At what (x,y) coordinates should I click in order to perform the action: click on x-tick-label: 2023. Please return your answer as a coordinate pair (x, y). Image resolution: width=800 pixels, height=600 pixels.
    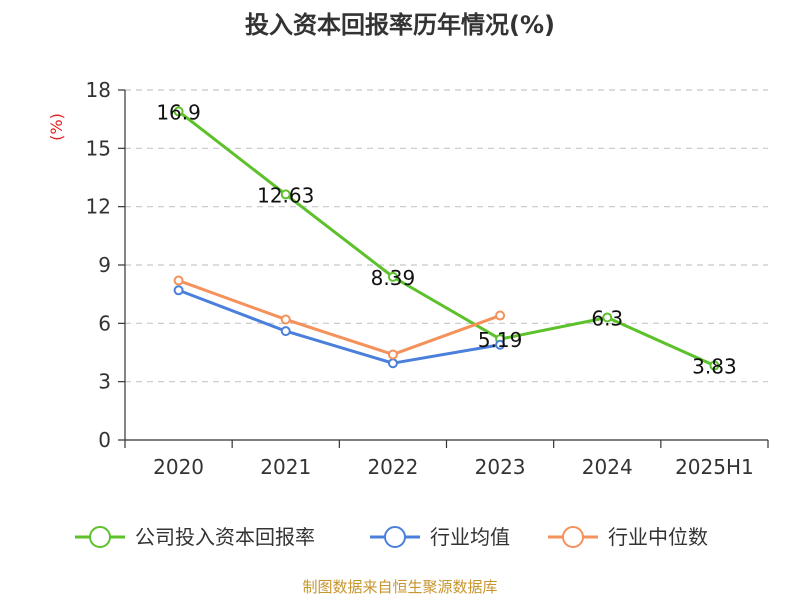
    Looking at the image, I should click on (500, 467).